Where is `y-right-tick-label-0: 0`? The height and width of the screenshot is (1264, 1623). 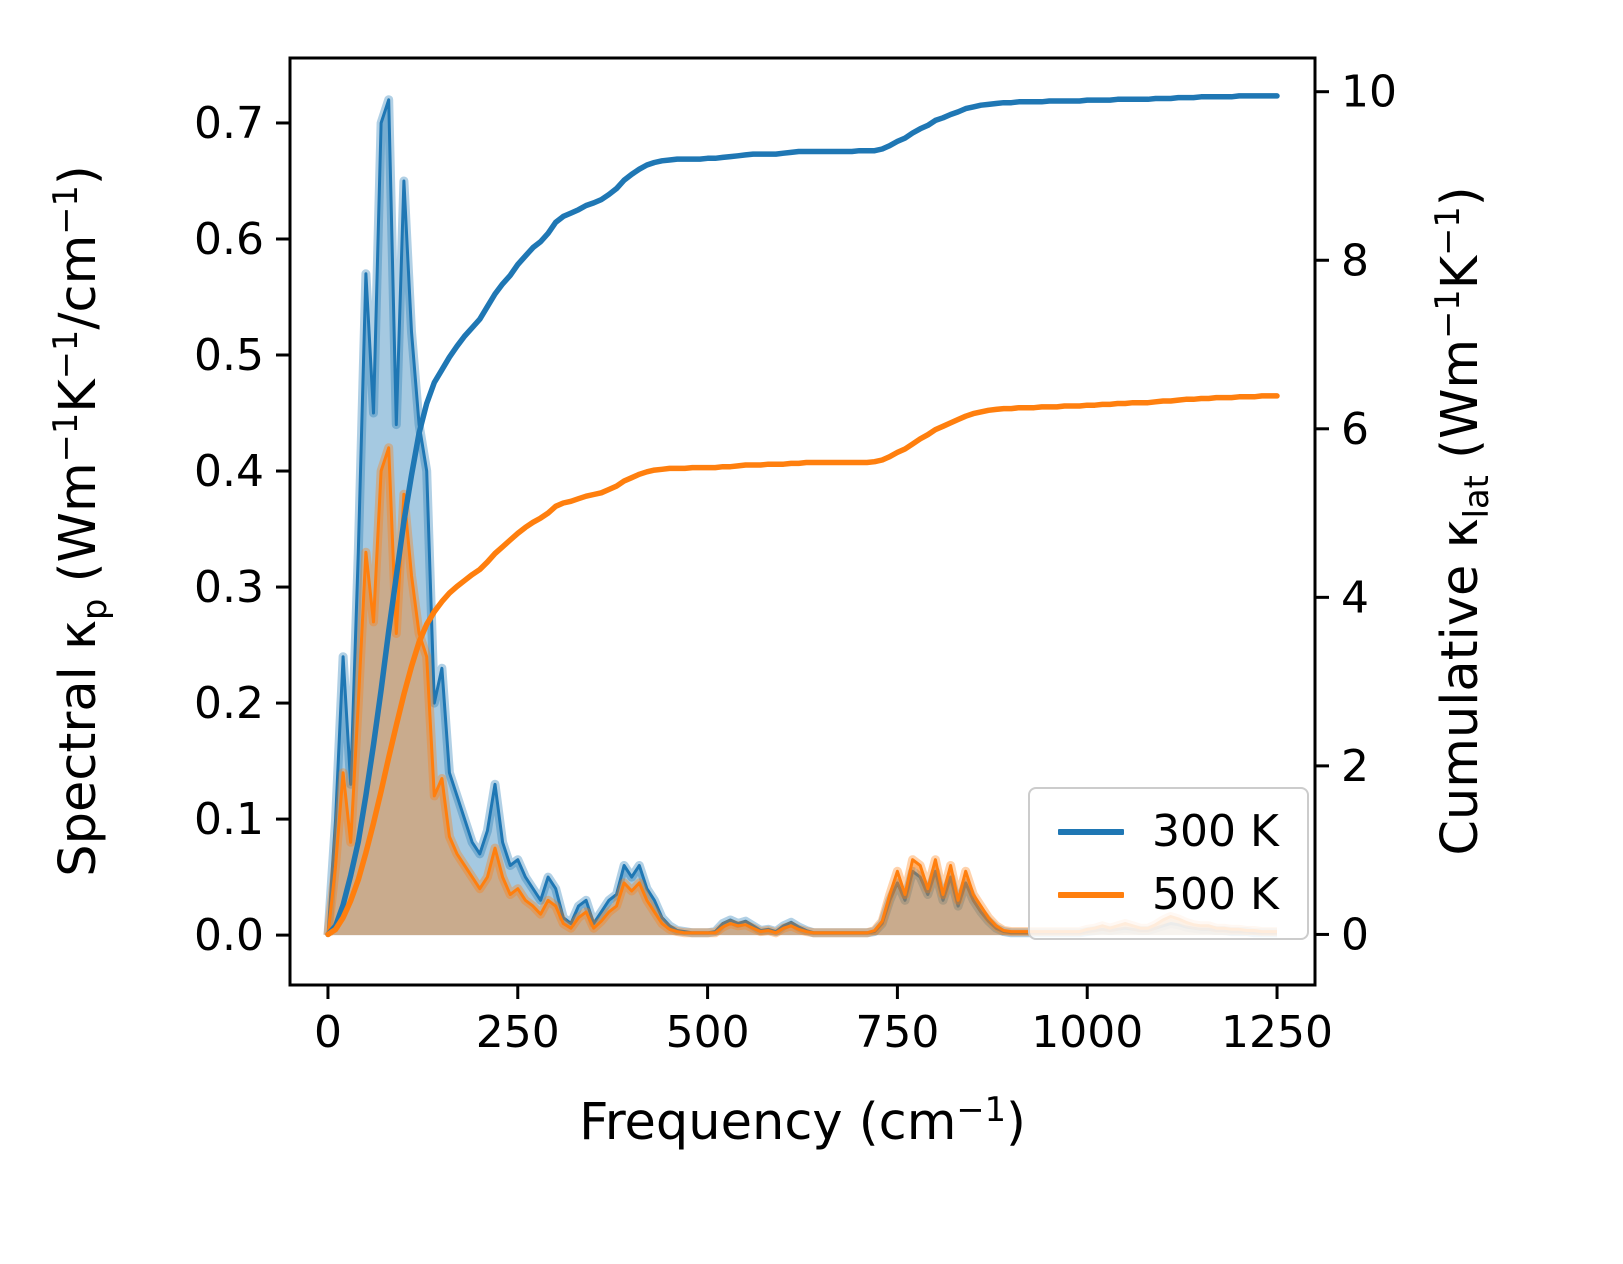 y-right-tick-label-0: 0 is located at coordinates (1355, 934).